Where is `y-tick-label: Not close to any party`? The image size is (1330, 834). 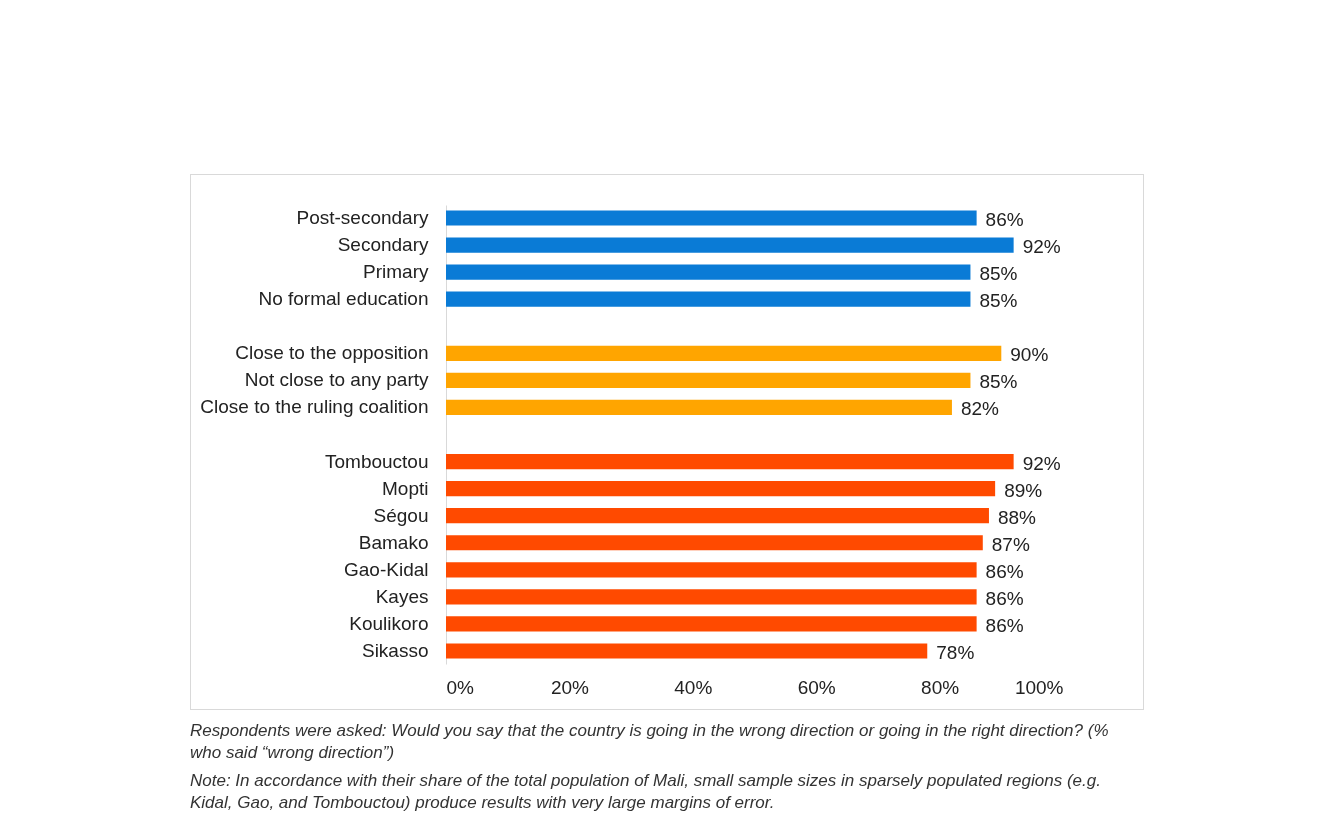
y-tick-label: Not close to any party is located at coordinates (336, 380).